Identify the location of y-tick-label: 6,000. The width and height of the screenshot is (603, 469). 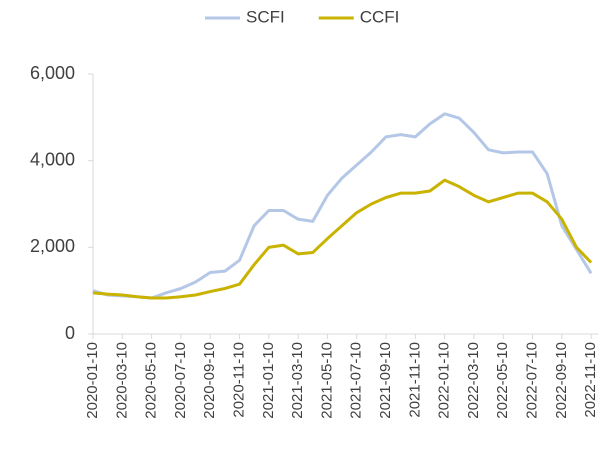
(52, 73).